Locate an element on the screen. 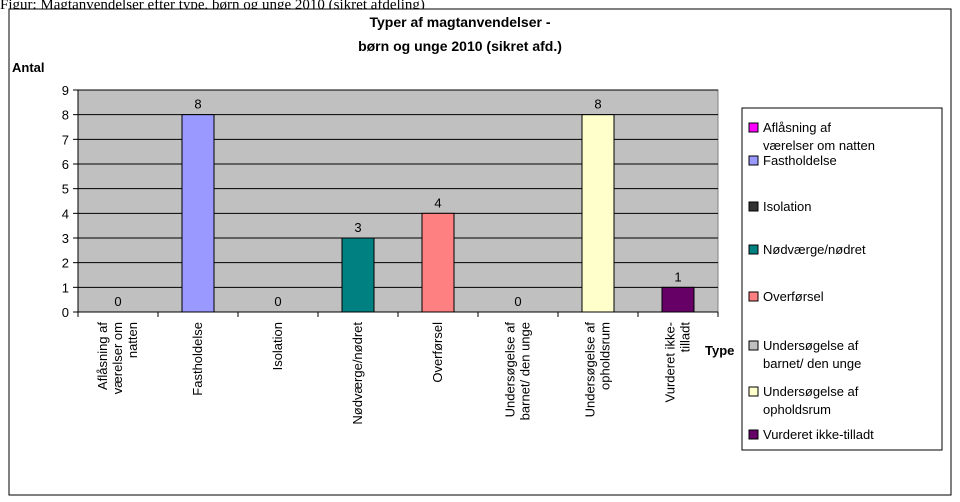 This screenshot has width=960, height=502. x-tick-label: Nødværge/nødret is located at coordinates (357, 373).